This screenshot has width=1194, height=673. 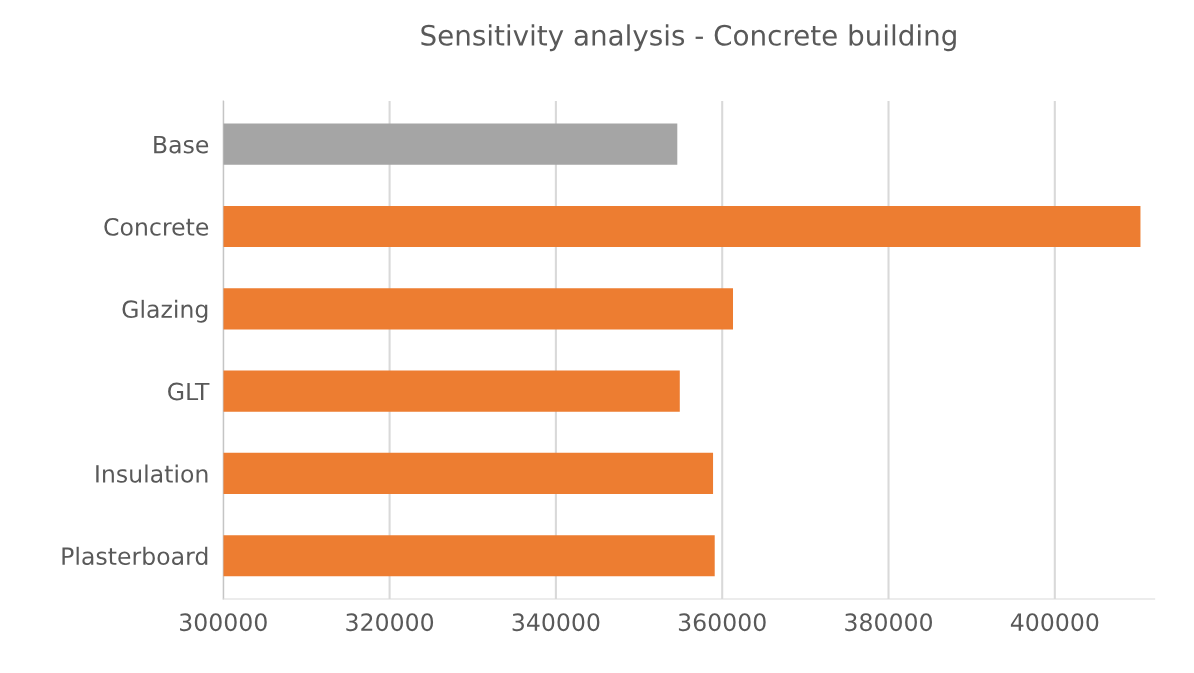 What do you see at coordinates (688, 38) in the screenshot?
I see `chart-title: Sensitivity analysis - Concrete building` at bounding box center [688, 38].